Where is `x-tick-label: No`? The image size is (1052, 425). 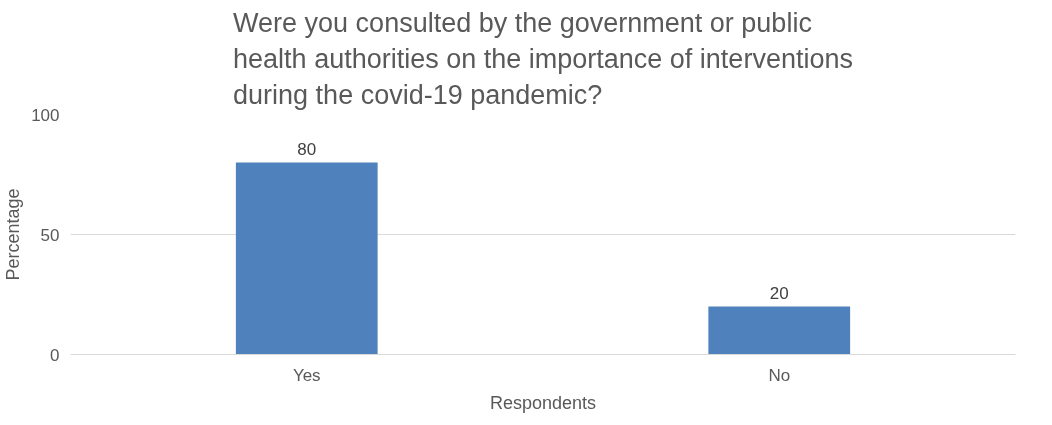 x-tick-label: No is located at coordinates (779, 375).